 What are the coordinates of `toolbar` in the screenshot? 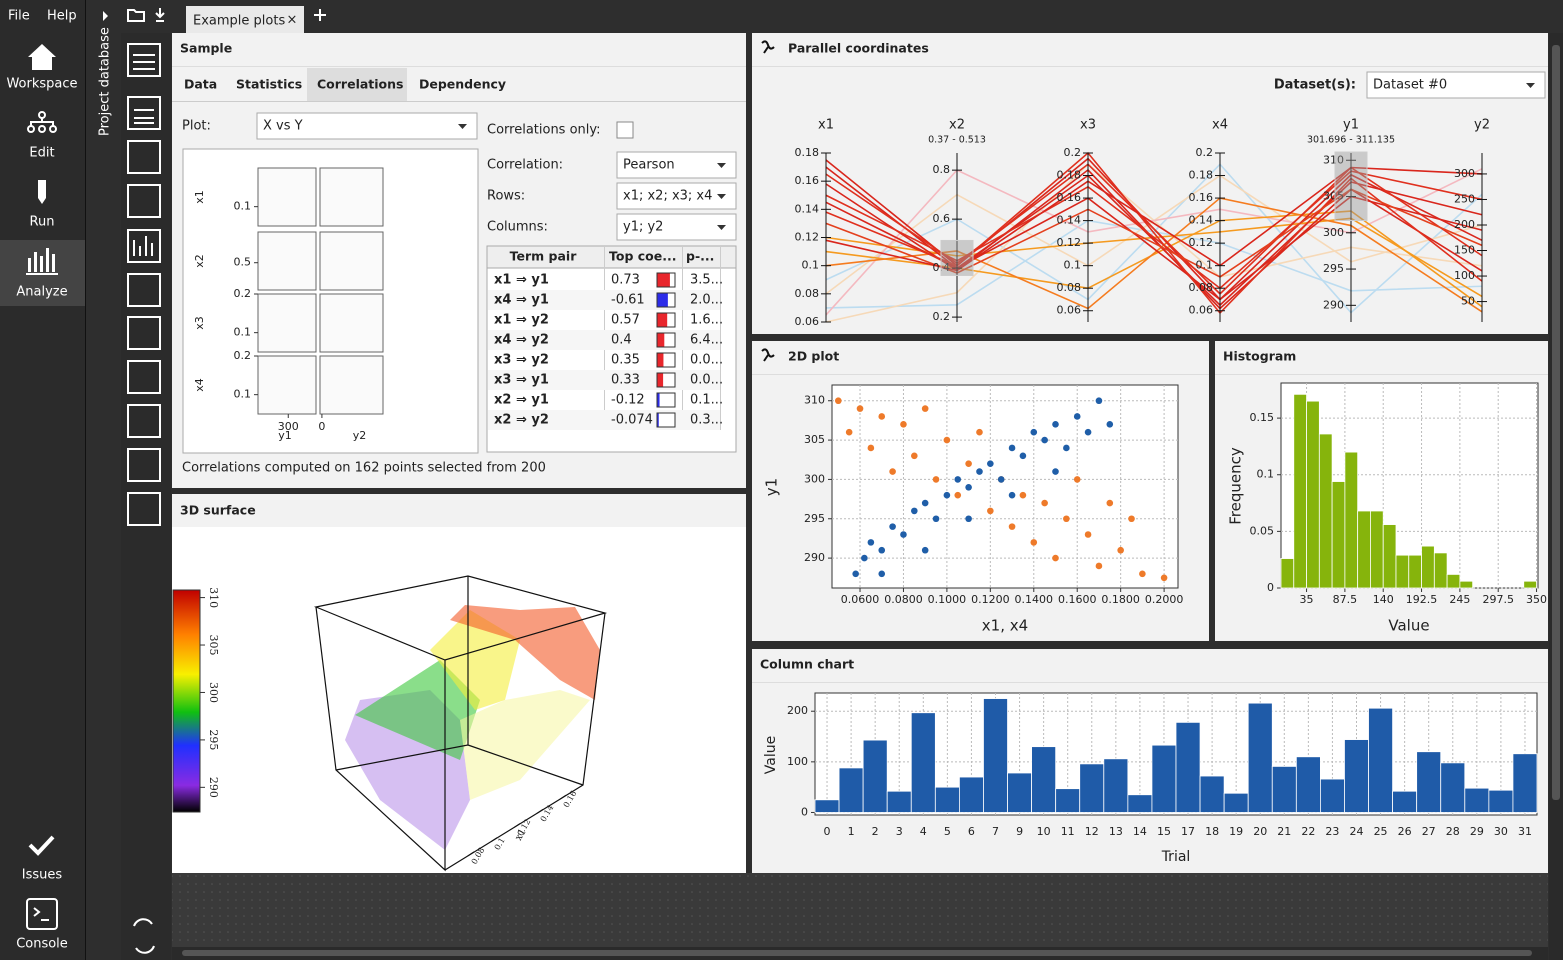 It's located at (146, 496).